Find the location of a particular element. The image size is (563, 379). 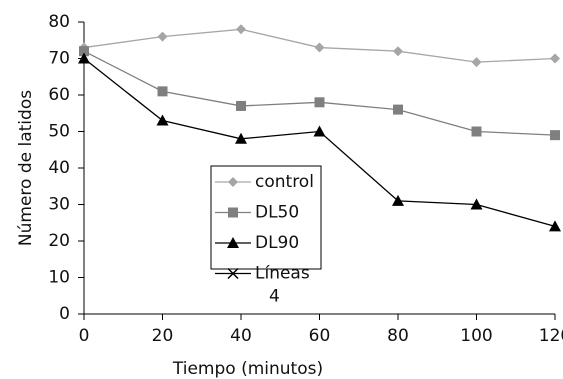

y-tick-label: 30 is located at coordinates (59, 205).